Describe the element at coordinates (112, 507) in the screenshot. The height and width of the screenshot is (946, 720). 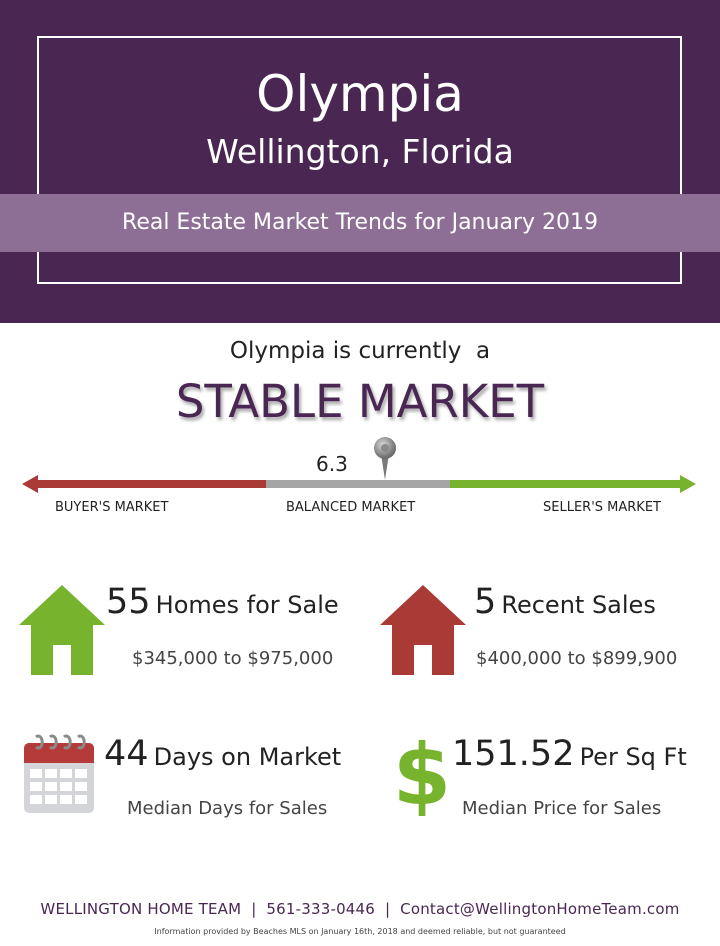
I see `buyer-market-label: BUYER'S MARKET` at that location.